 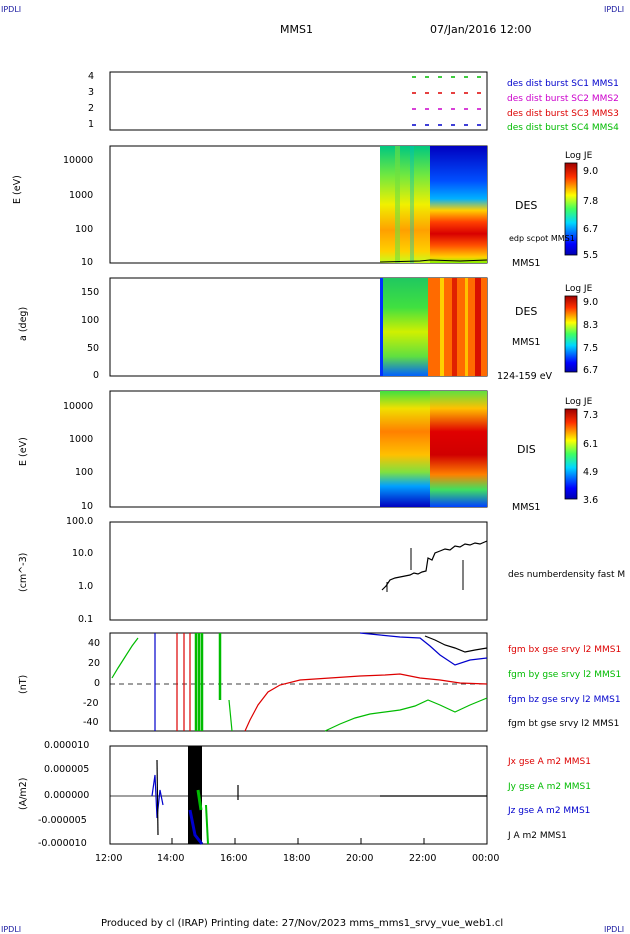 What do you see at coordinates (526, 205) in the screenshot?
I see `des-energy-label: DES` at bounding box center [526, 205].